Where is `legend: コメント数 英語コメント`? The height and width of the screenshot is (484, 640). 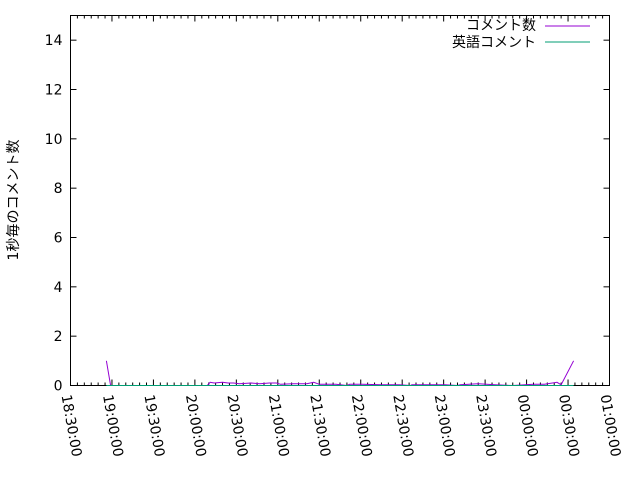 legend: コメント数 英語コメント is located at coordinates (521, 34).